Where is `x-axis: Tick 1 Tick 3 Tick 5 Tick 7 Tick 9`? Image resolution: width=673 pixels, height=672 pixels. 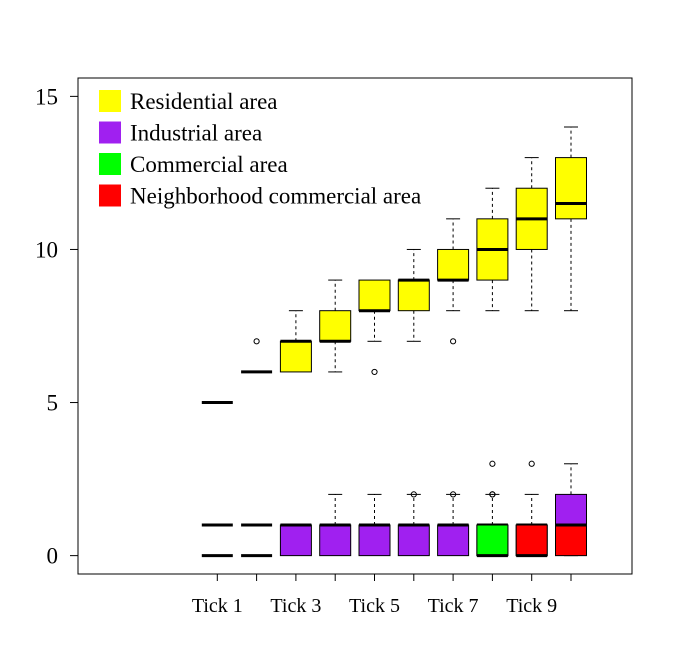 x-axis: Tick 1 Tick 3 Tick 5 Tick 7 Tick 9 is located at coordinates (382, 595).